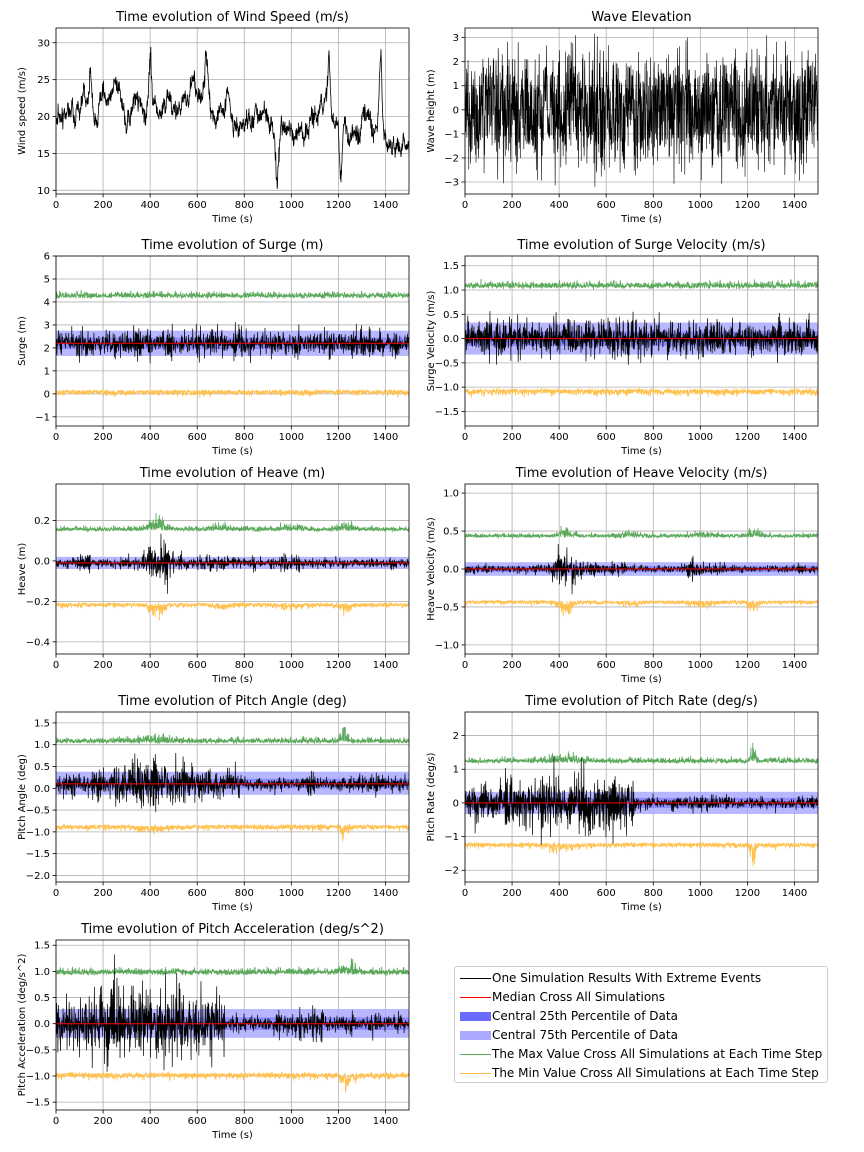  Describe the element at coordinates (431, 110) in the screenshot. I see `y-axis-label: Wave height (m)` at that location.